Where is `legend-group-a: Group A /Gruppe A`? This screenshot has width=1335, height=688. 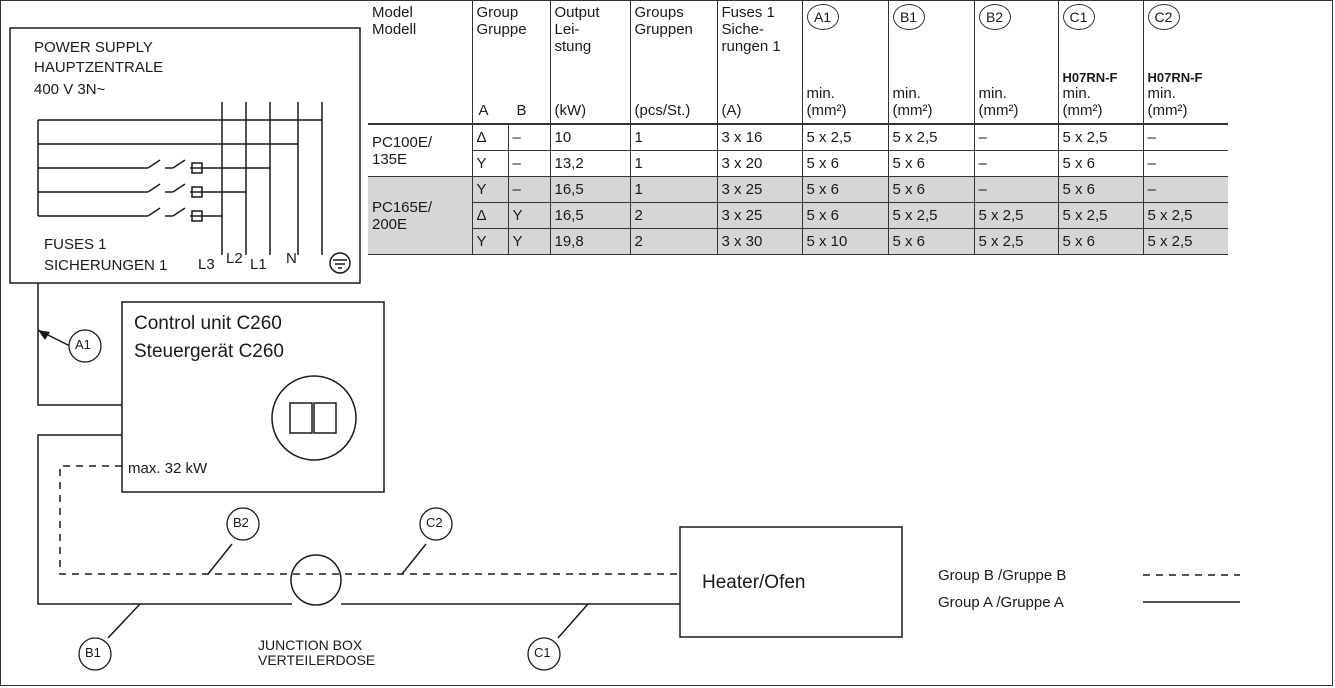
legend-group-a: Group A /Gruppe A is located at coordinates (1001, 602).